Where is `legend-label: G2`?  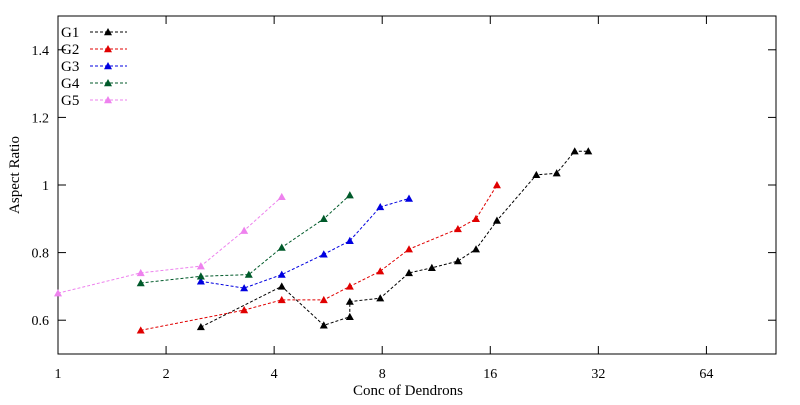
legend-label: G2 is located at coordinates (70, 50).